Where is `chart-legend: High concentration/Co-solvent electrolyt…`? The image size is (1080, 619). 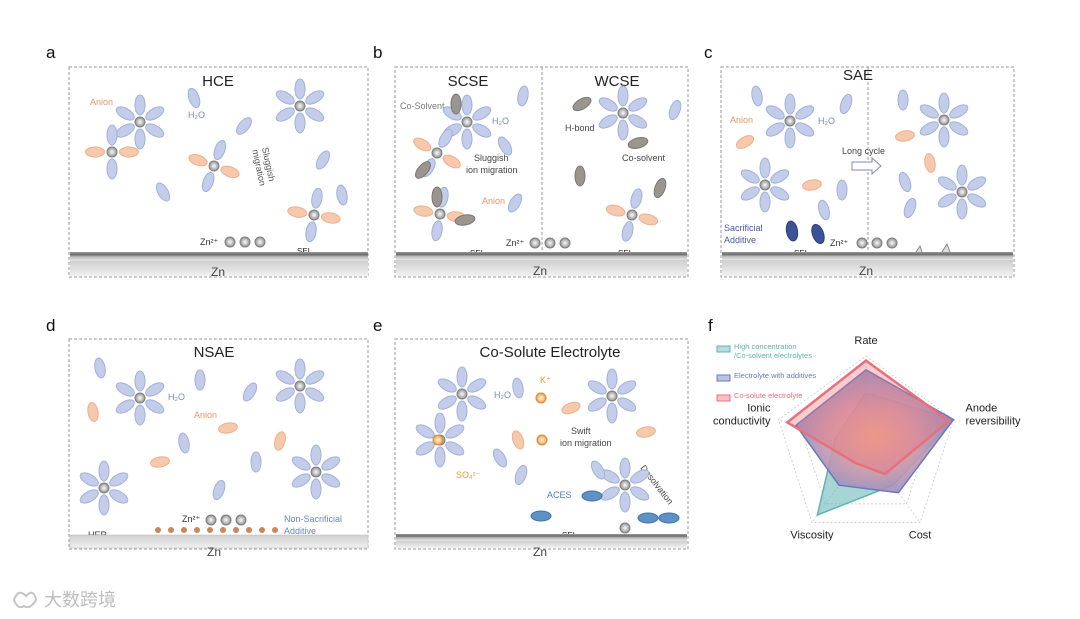
chart-legend: High concentration/Co-solvent electrolyt… is located at coordinates (766, 372).